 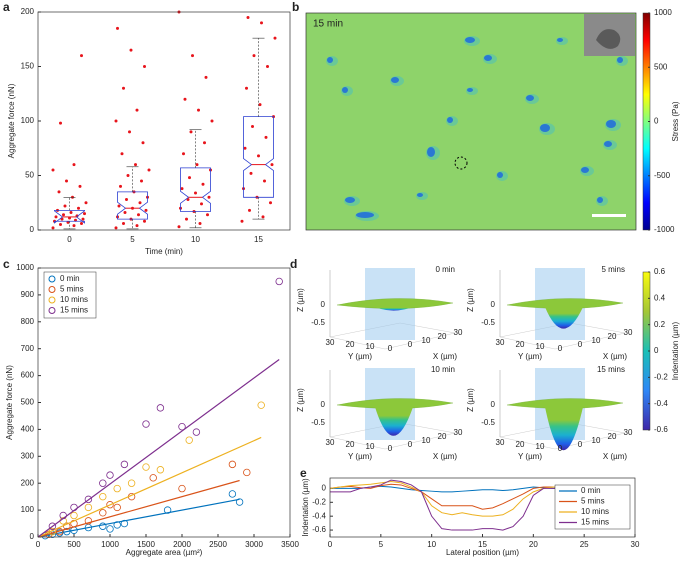 I want to click on legend-label: 0 min, so click(x=591, y=490).